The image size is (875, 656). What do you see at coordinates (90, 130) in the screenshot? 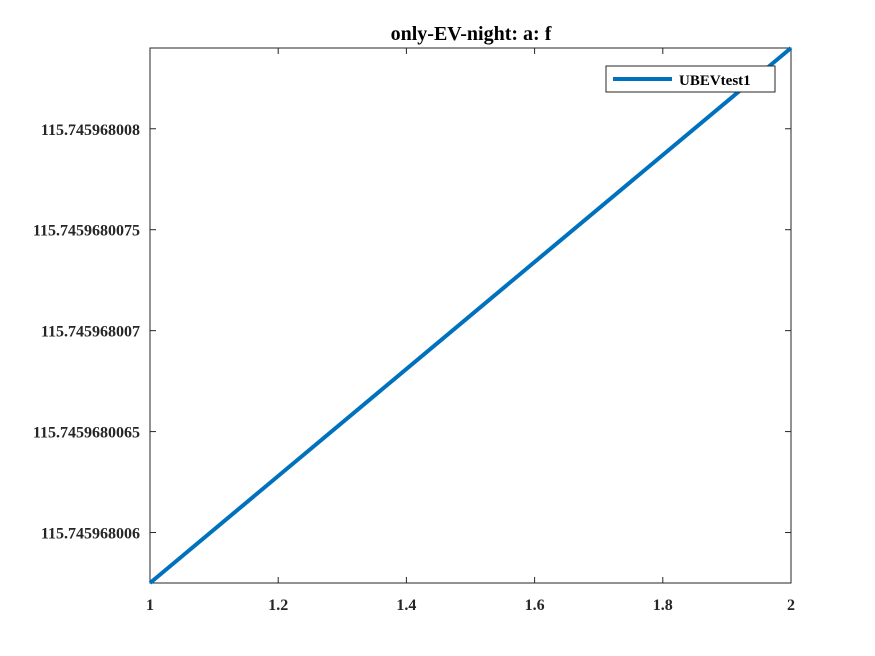
I see `y-tick-label: 115.745968008` at bounding box center [90, 130].